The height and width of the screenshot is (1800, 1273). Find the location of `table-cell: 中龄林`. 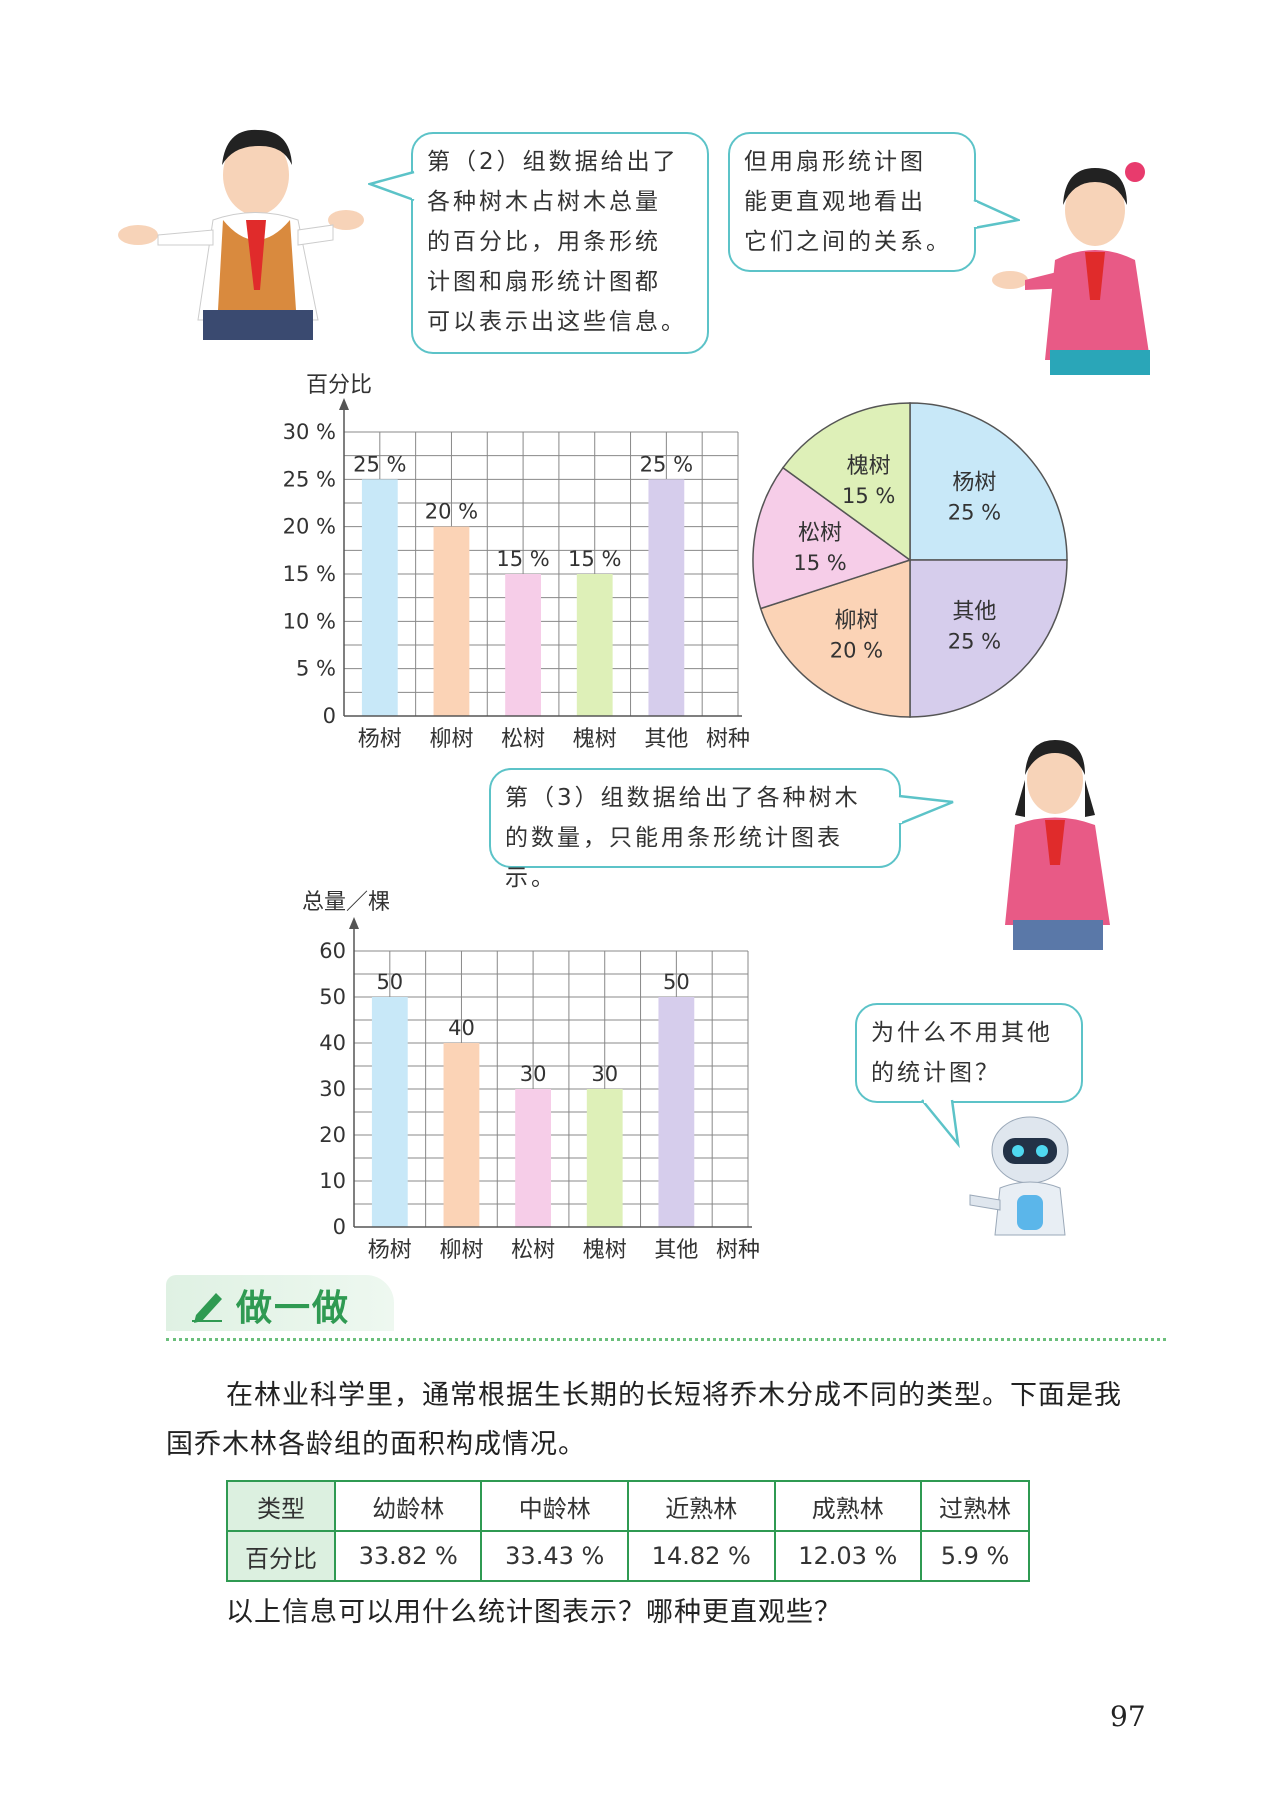

table-cell: 中龄林 is located at coordinates (554, 1506).